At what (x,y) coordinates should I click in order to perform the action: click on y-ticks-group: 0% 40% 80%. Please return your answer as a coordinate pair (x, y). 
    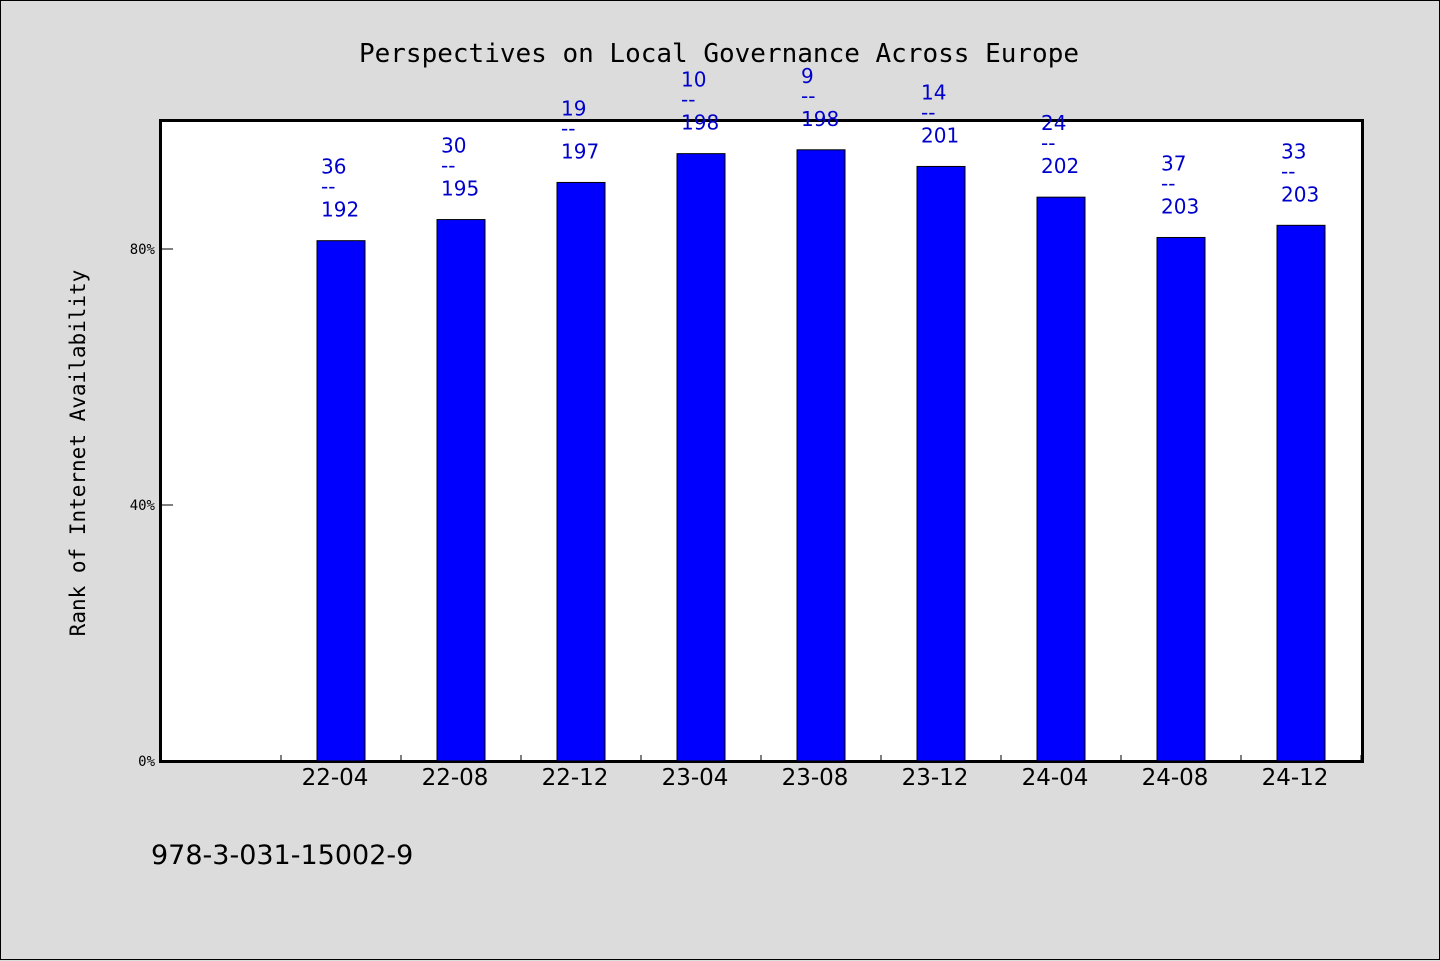
    Looking at the image, I should click on (151, 506).